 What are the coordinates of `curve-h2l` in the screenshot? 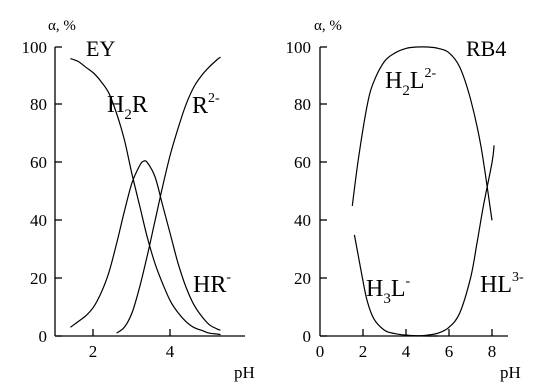 It's located at (422, 133).